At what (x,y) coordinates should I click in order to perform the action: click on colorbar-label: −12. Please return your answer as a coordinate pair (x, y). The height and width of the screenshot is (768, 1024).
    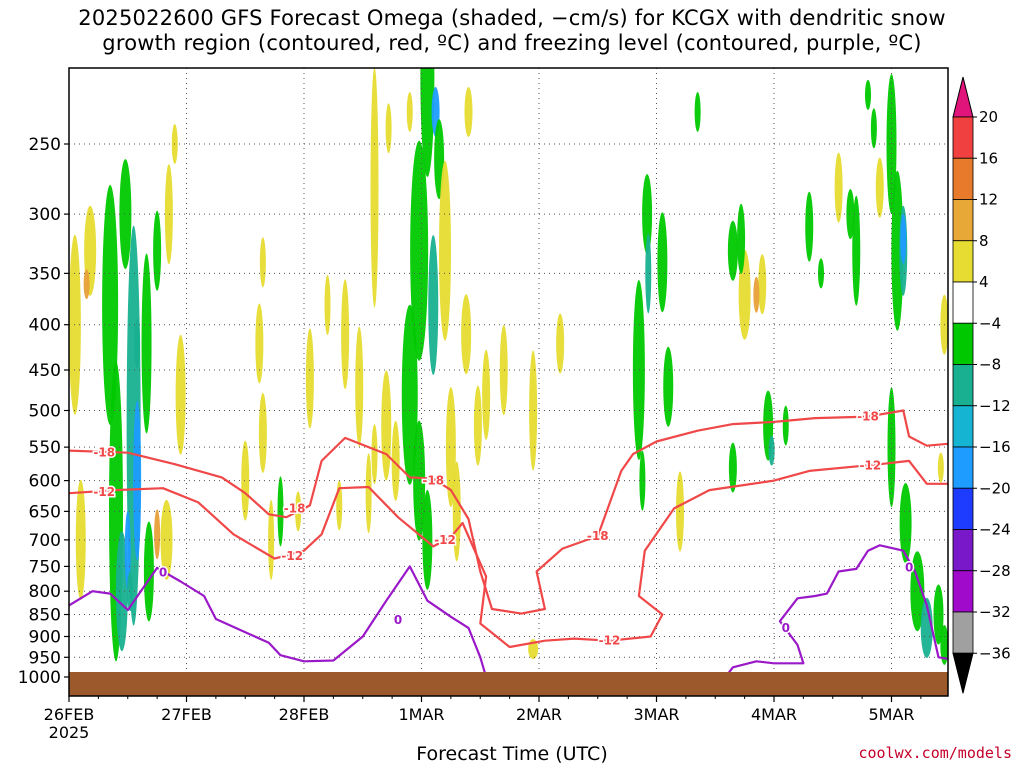
    Looking at the image, I should click on (995, 406).